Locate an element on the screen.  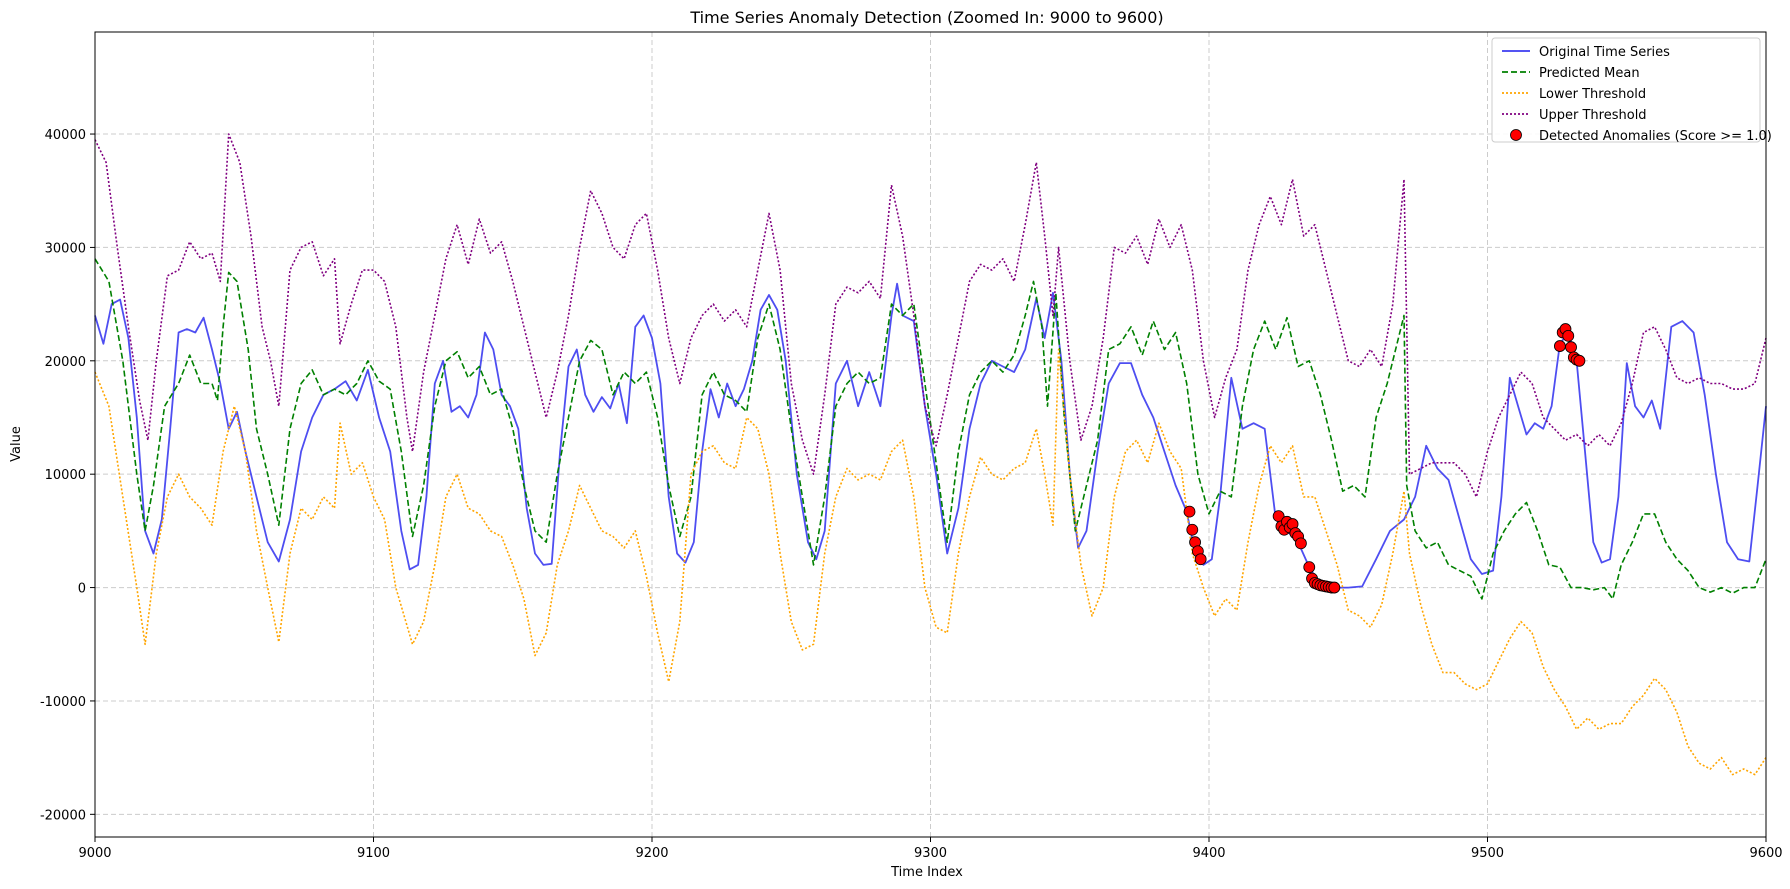
x-tick-label: 9100 is located at coordinates (373, 853).